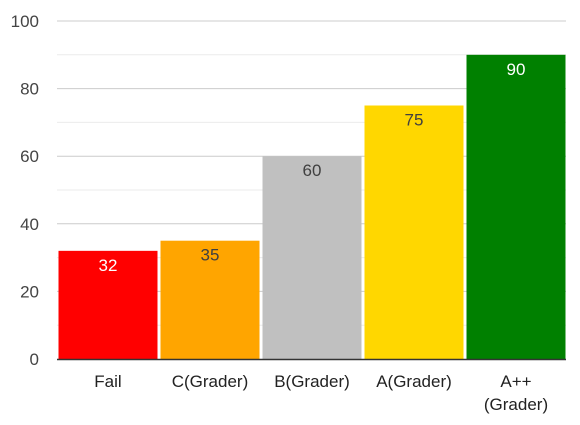  What do you see at coordinates (516, 69) in the screenshot?
I see `bar-value-label: 90` at bounding box center [516, 69].